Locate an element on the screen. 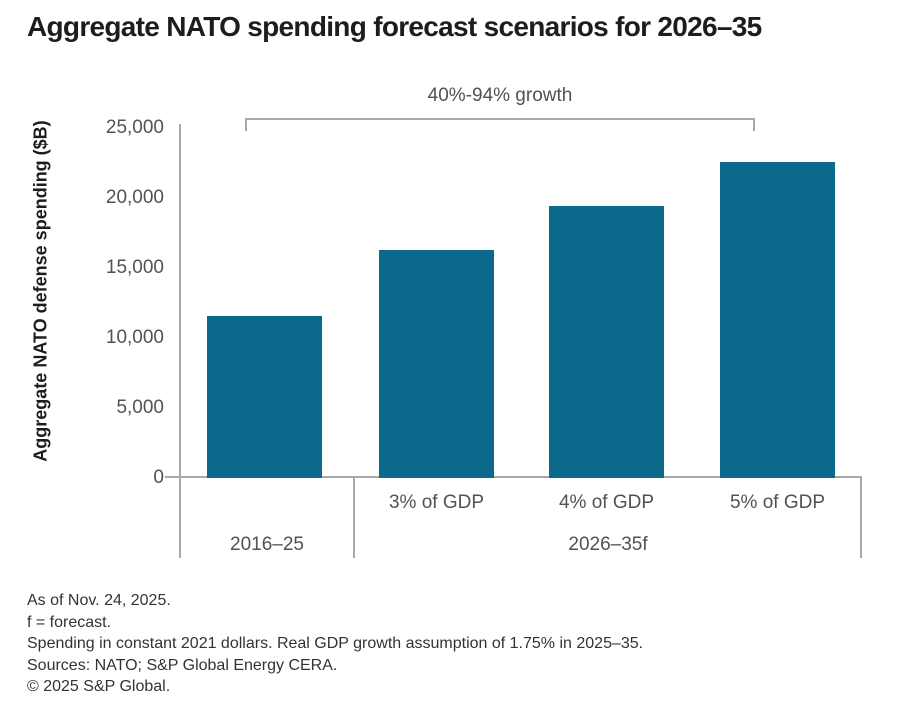  footnote-as-of: As of Nov. 24, 2025. is located at coordinates (99, 600).